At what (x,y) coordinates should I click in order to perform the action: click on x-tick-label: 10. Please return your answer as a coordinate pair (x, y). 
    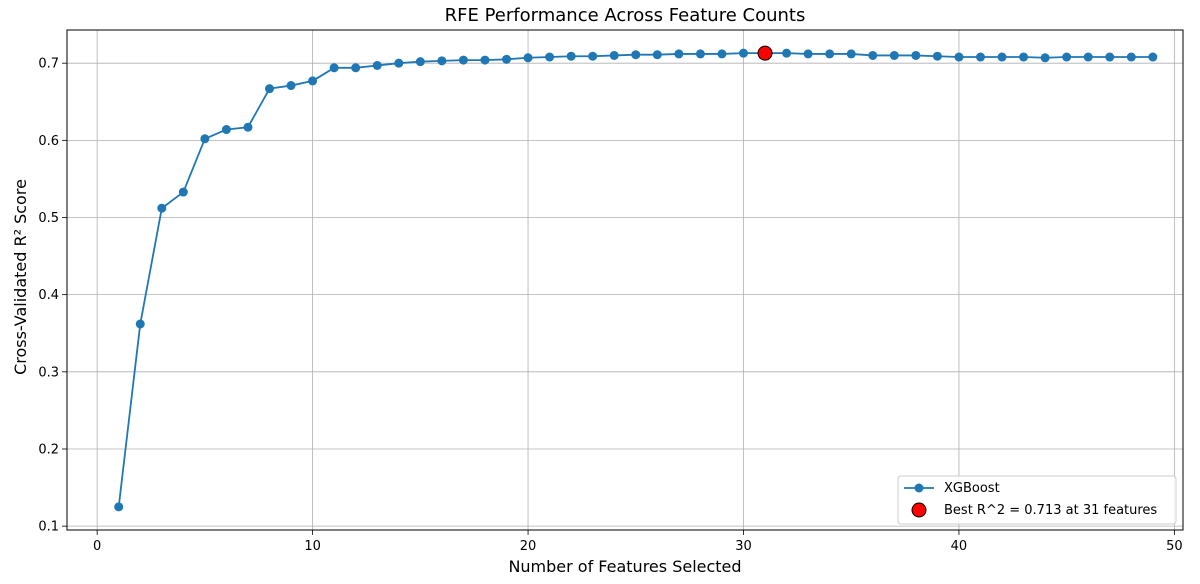
    Looking at the image, I should click on (312, 546).